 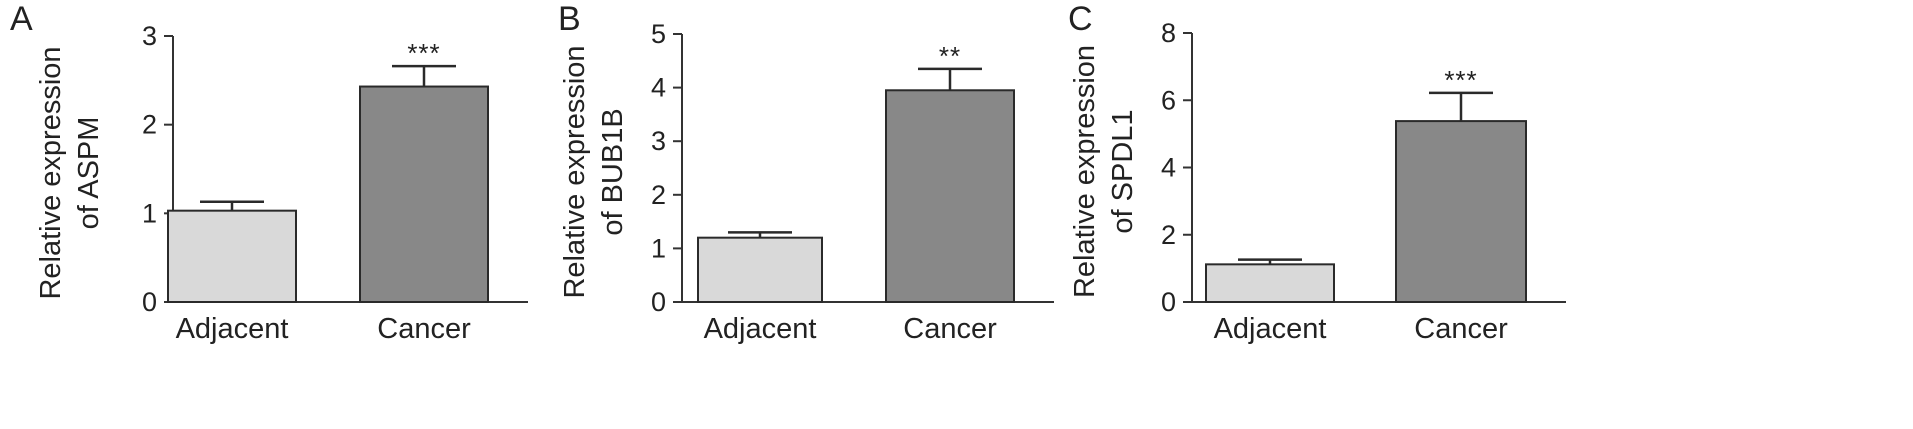 I want to click on panel-letter: C, so click(x=1080, y=19).